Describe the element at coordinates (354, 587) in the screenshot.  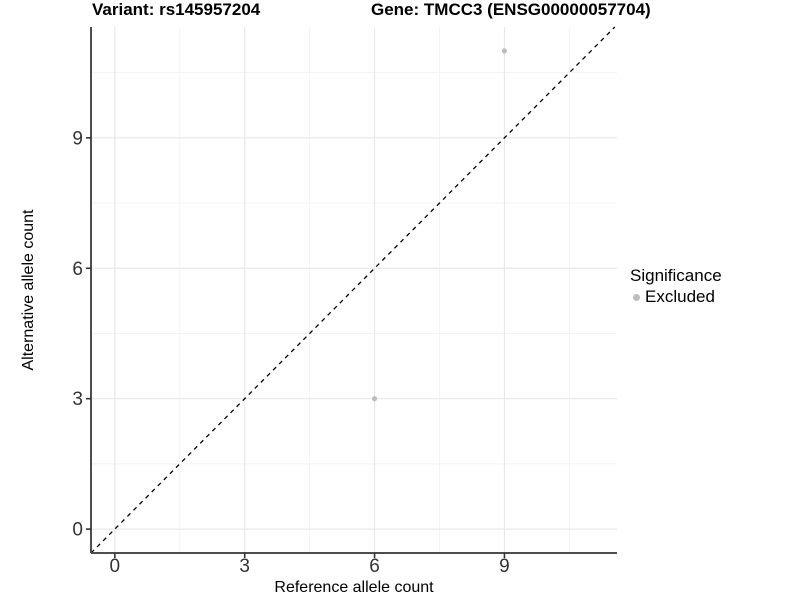
I see `x-axis-title: Reference allele count` at that location.